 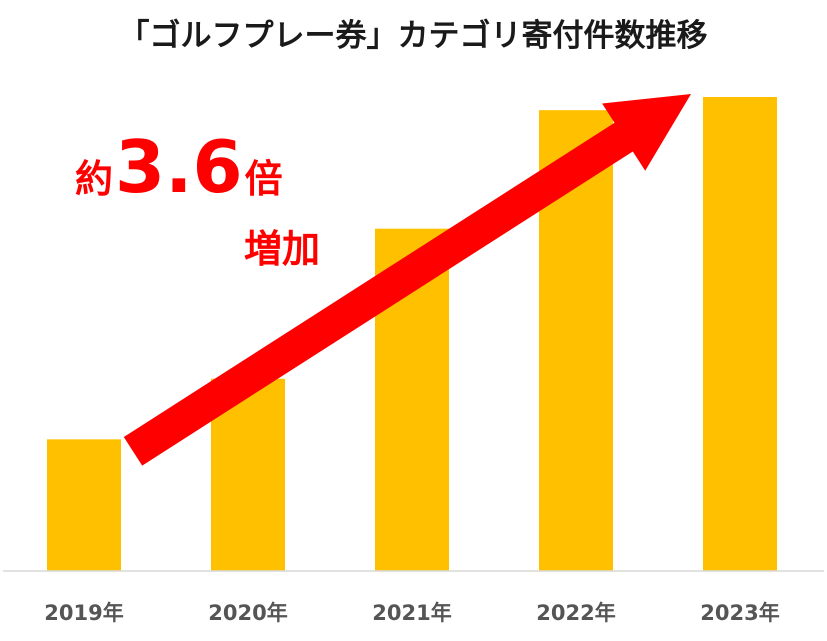 I want to click on growth-prefix: 約, so click(x=94, y=179).